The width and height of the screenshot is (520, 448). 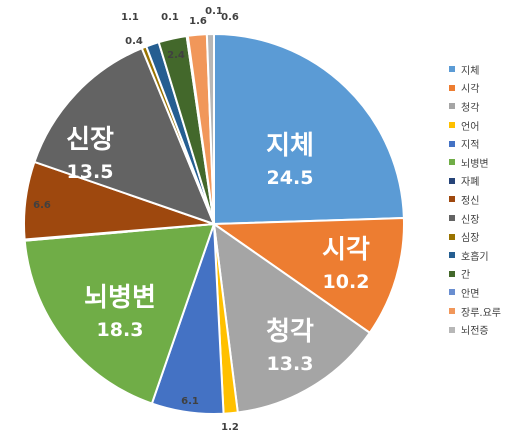 What do you see at coordinates (346, 282) in the screenshot?
I see `slice-value-label: 10.2` at bounding box center [346, 282].